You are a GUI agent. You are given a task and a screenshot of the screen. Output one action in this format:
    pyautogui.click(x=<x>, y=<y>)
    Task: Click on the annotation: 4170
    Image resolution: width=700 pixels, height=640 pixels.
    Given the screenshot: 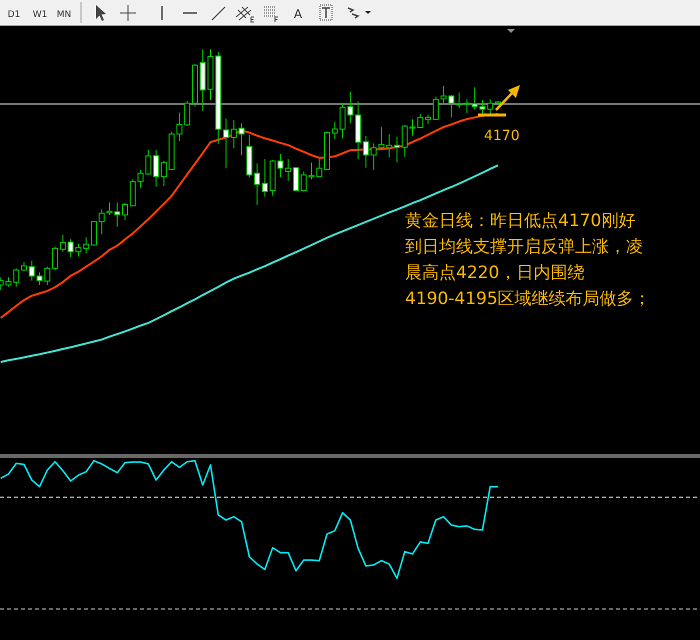 What is the action you would take?
    pyautogui.click(x=502, y=136)
    